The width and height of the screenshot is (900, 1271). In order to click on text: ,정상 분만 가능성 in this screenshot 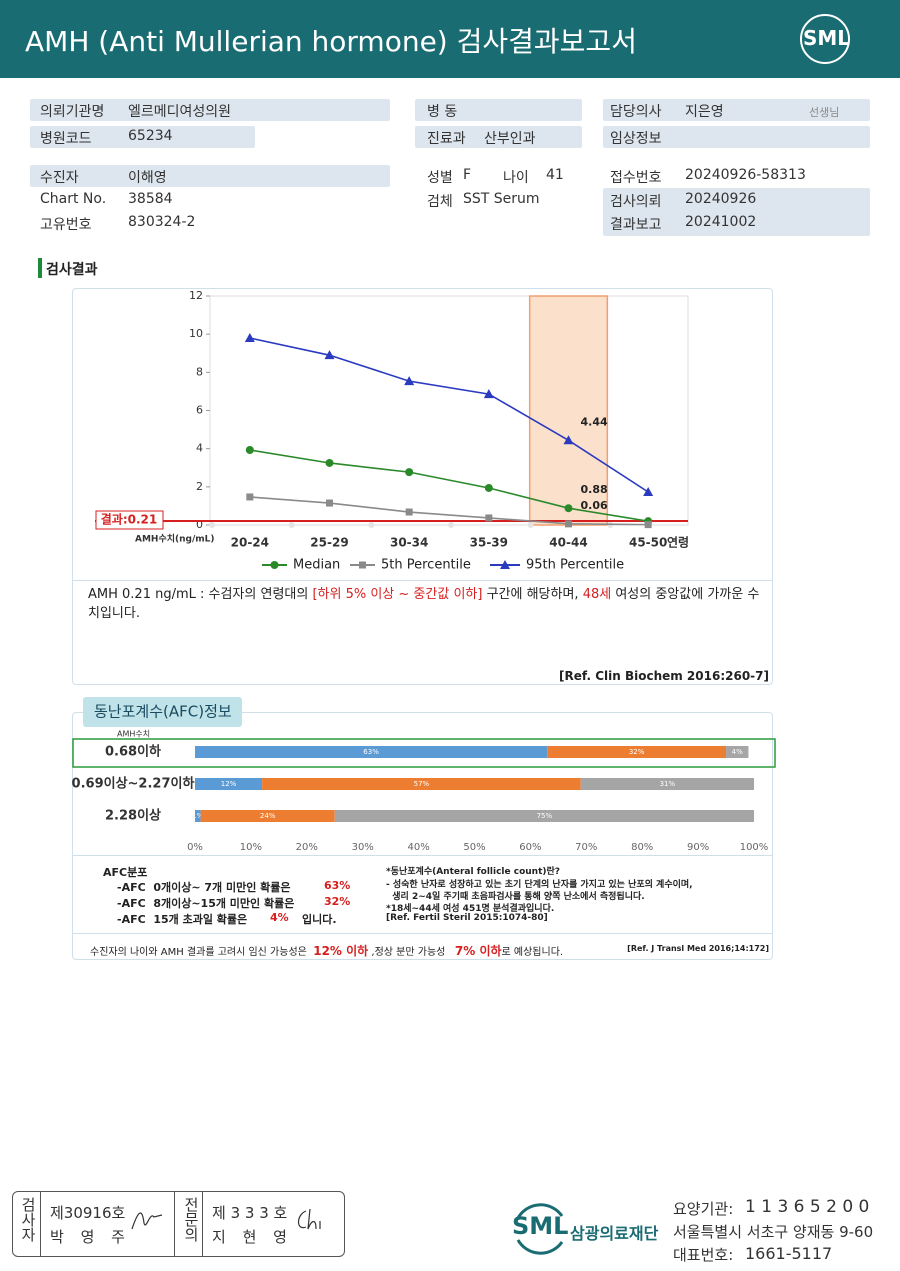, I will do `click(408, 952)`.